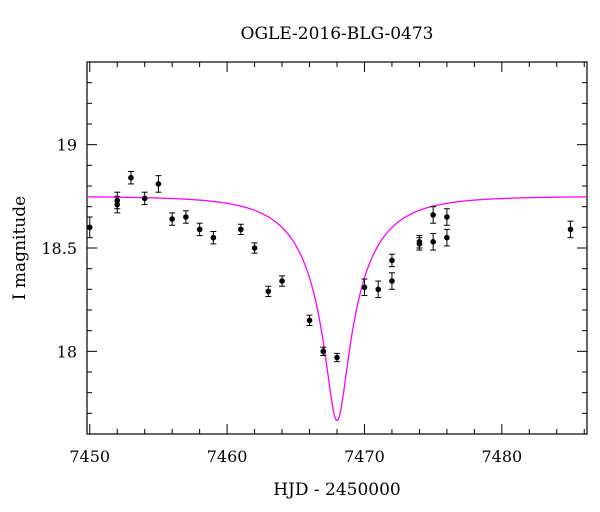 The height and width of the screenshot is (512, 600). I want to click on x-tick-label: 7480, so click(501, 456).